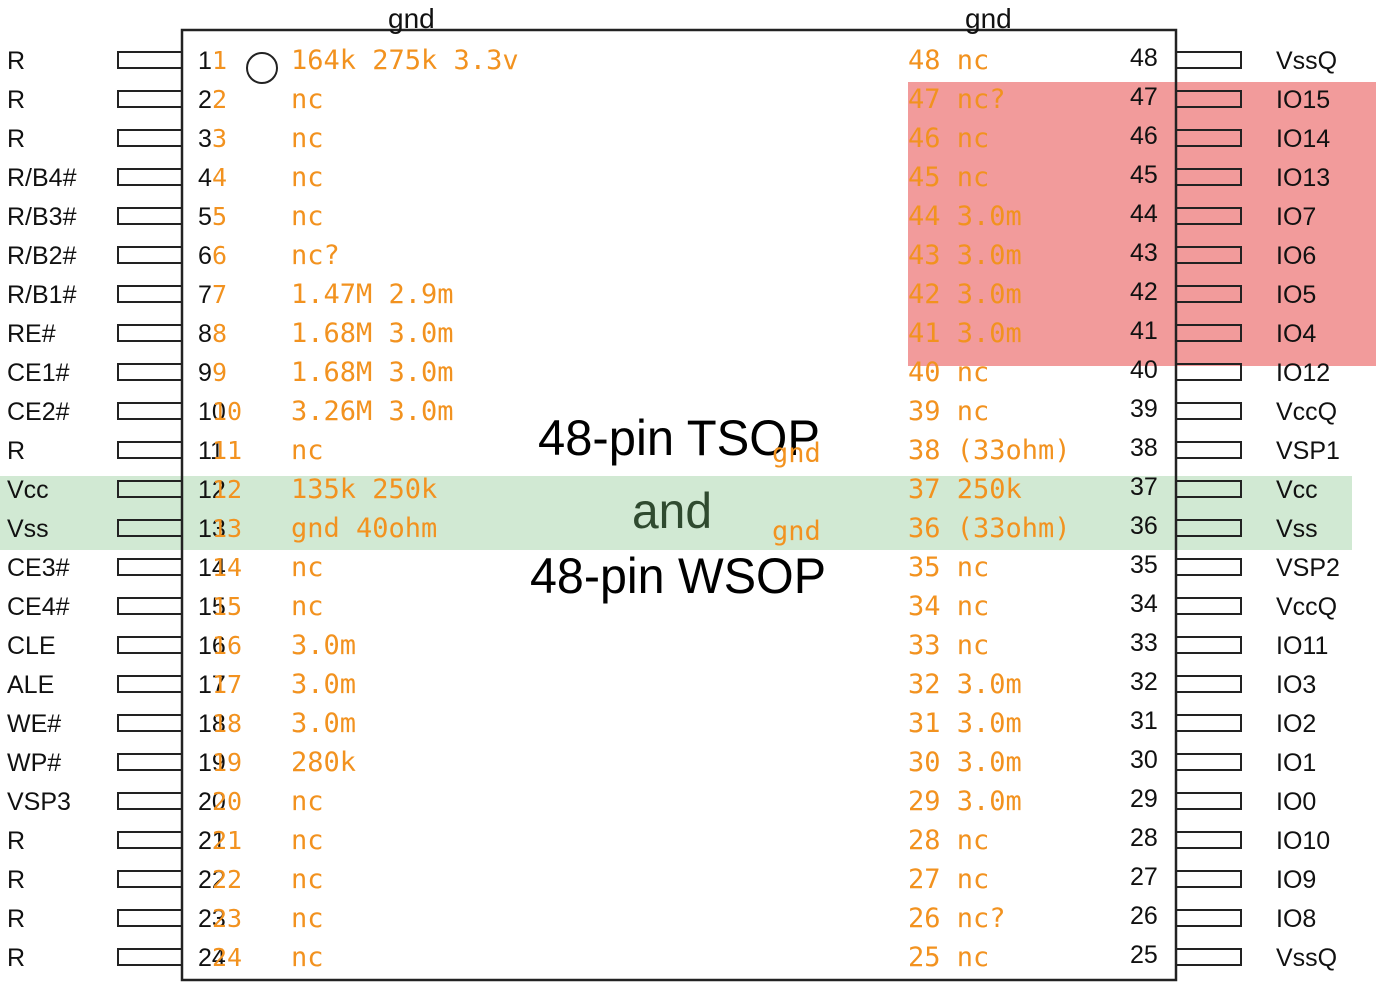  Describe the element at coordinates (227, 567) in the screenshot. I see `left-pin-number-overlay: 14` at that location.